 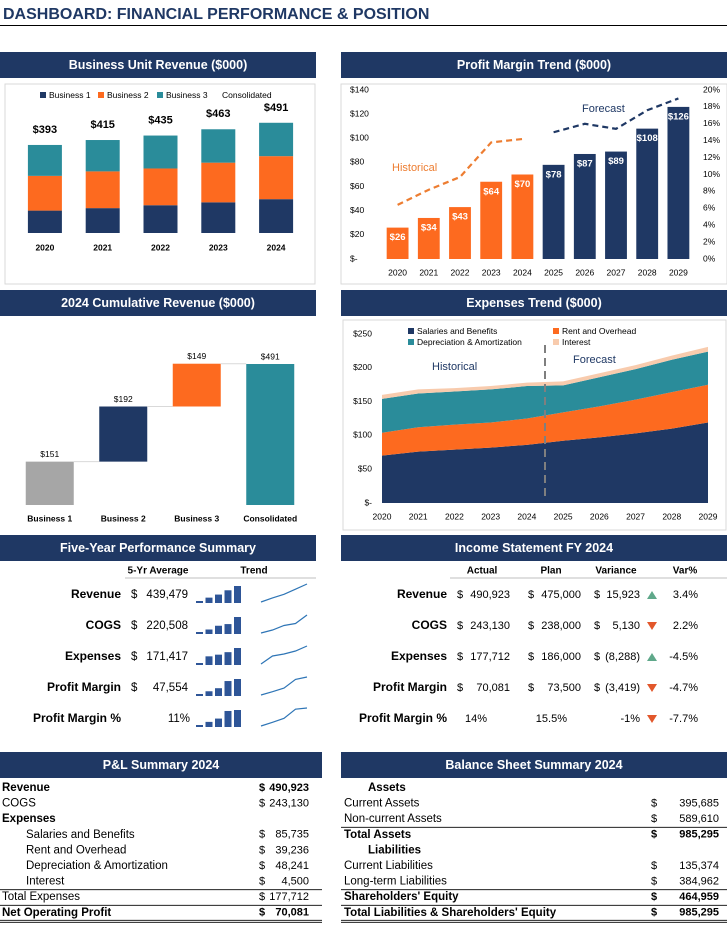 What do you see at coordinates (450, 913) in the screenshot?
I see `row-label: Total Liabilities & Shareholders' Equity` at bounding box center [450, 913].